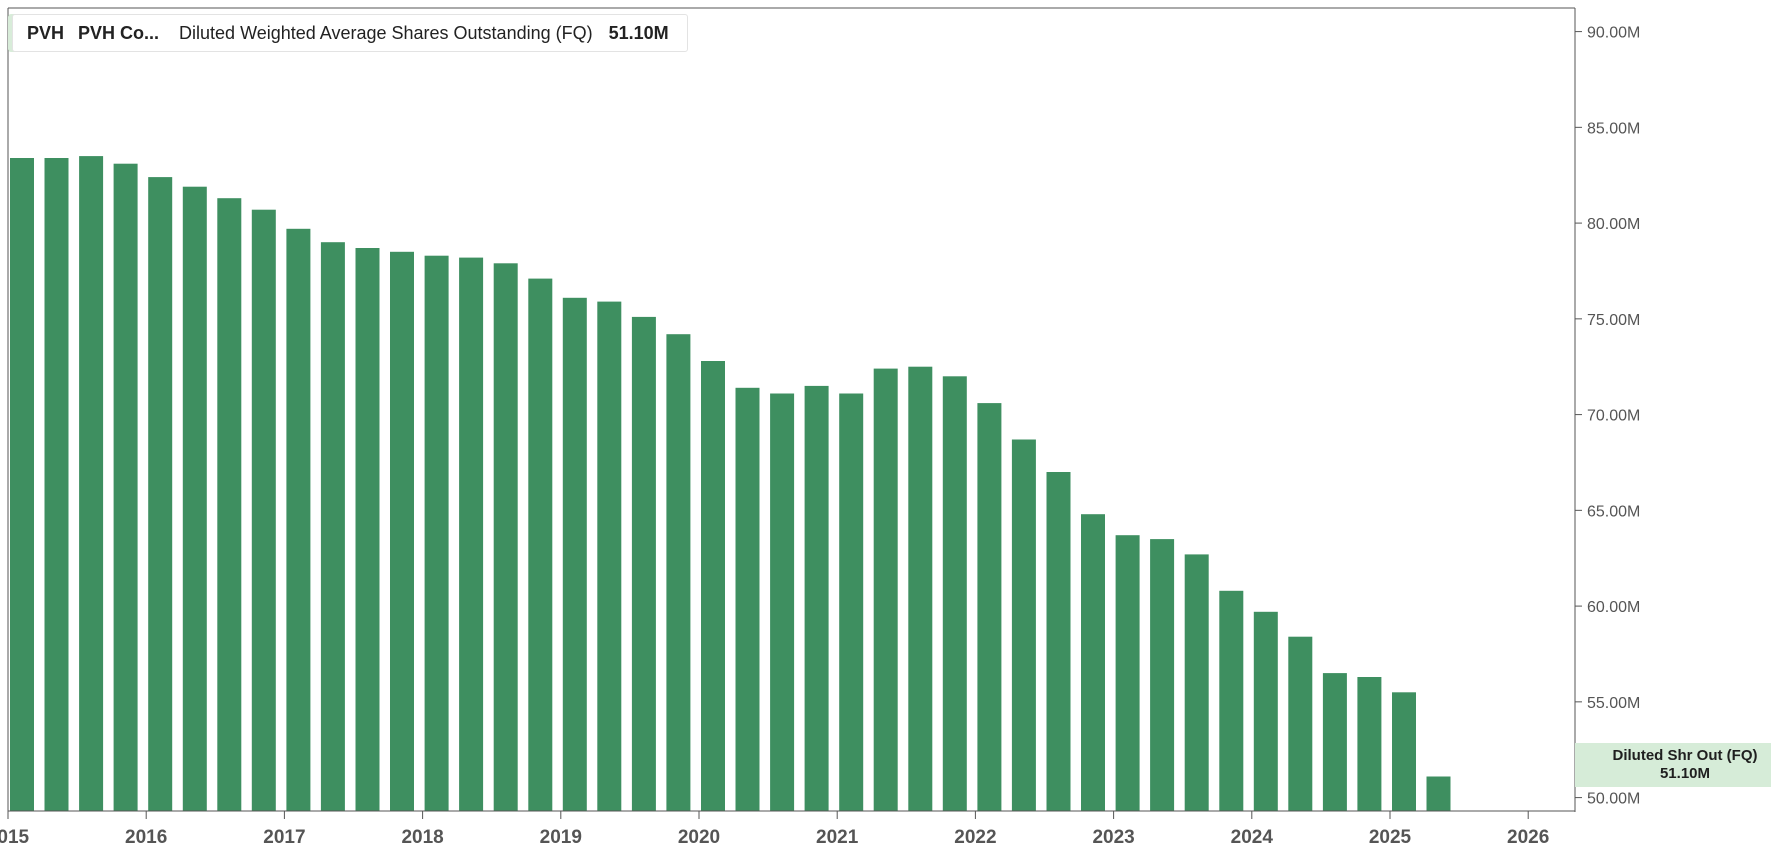  Describe the element at coordinates (1613, 320) in the screenshot. I see `y-tick-label: 75.00M` at that location.